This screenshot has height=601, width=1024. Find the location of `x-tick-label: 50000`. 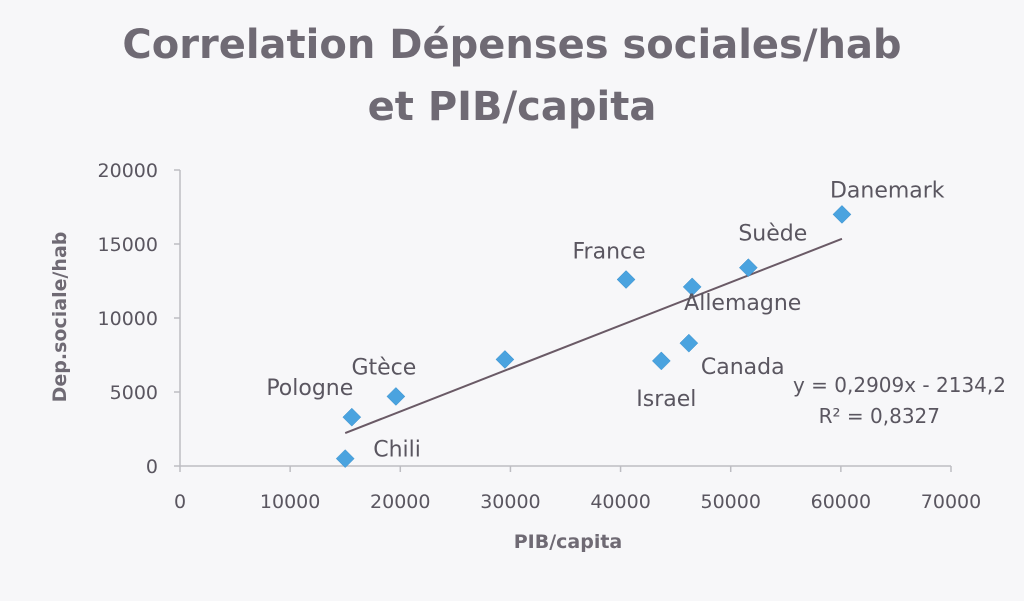

x-tick-label: 50000 is located at coordinates (730, 502).